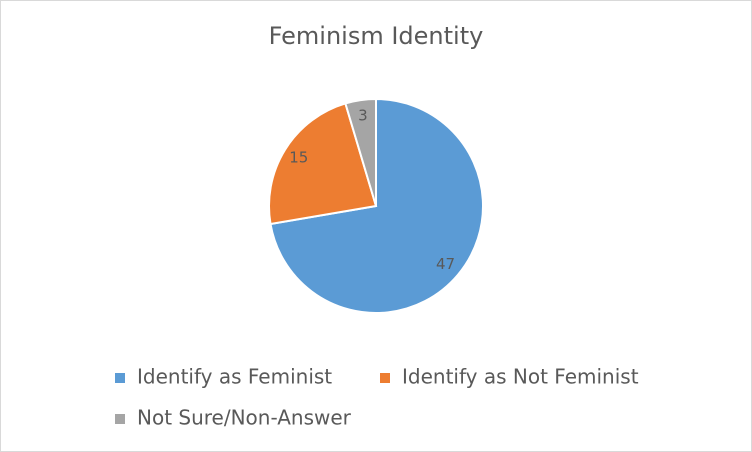 This screenshot has width=752, height=452. I want to click on data-label: 3, so click(363, 116).